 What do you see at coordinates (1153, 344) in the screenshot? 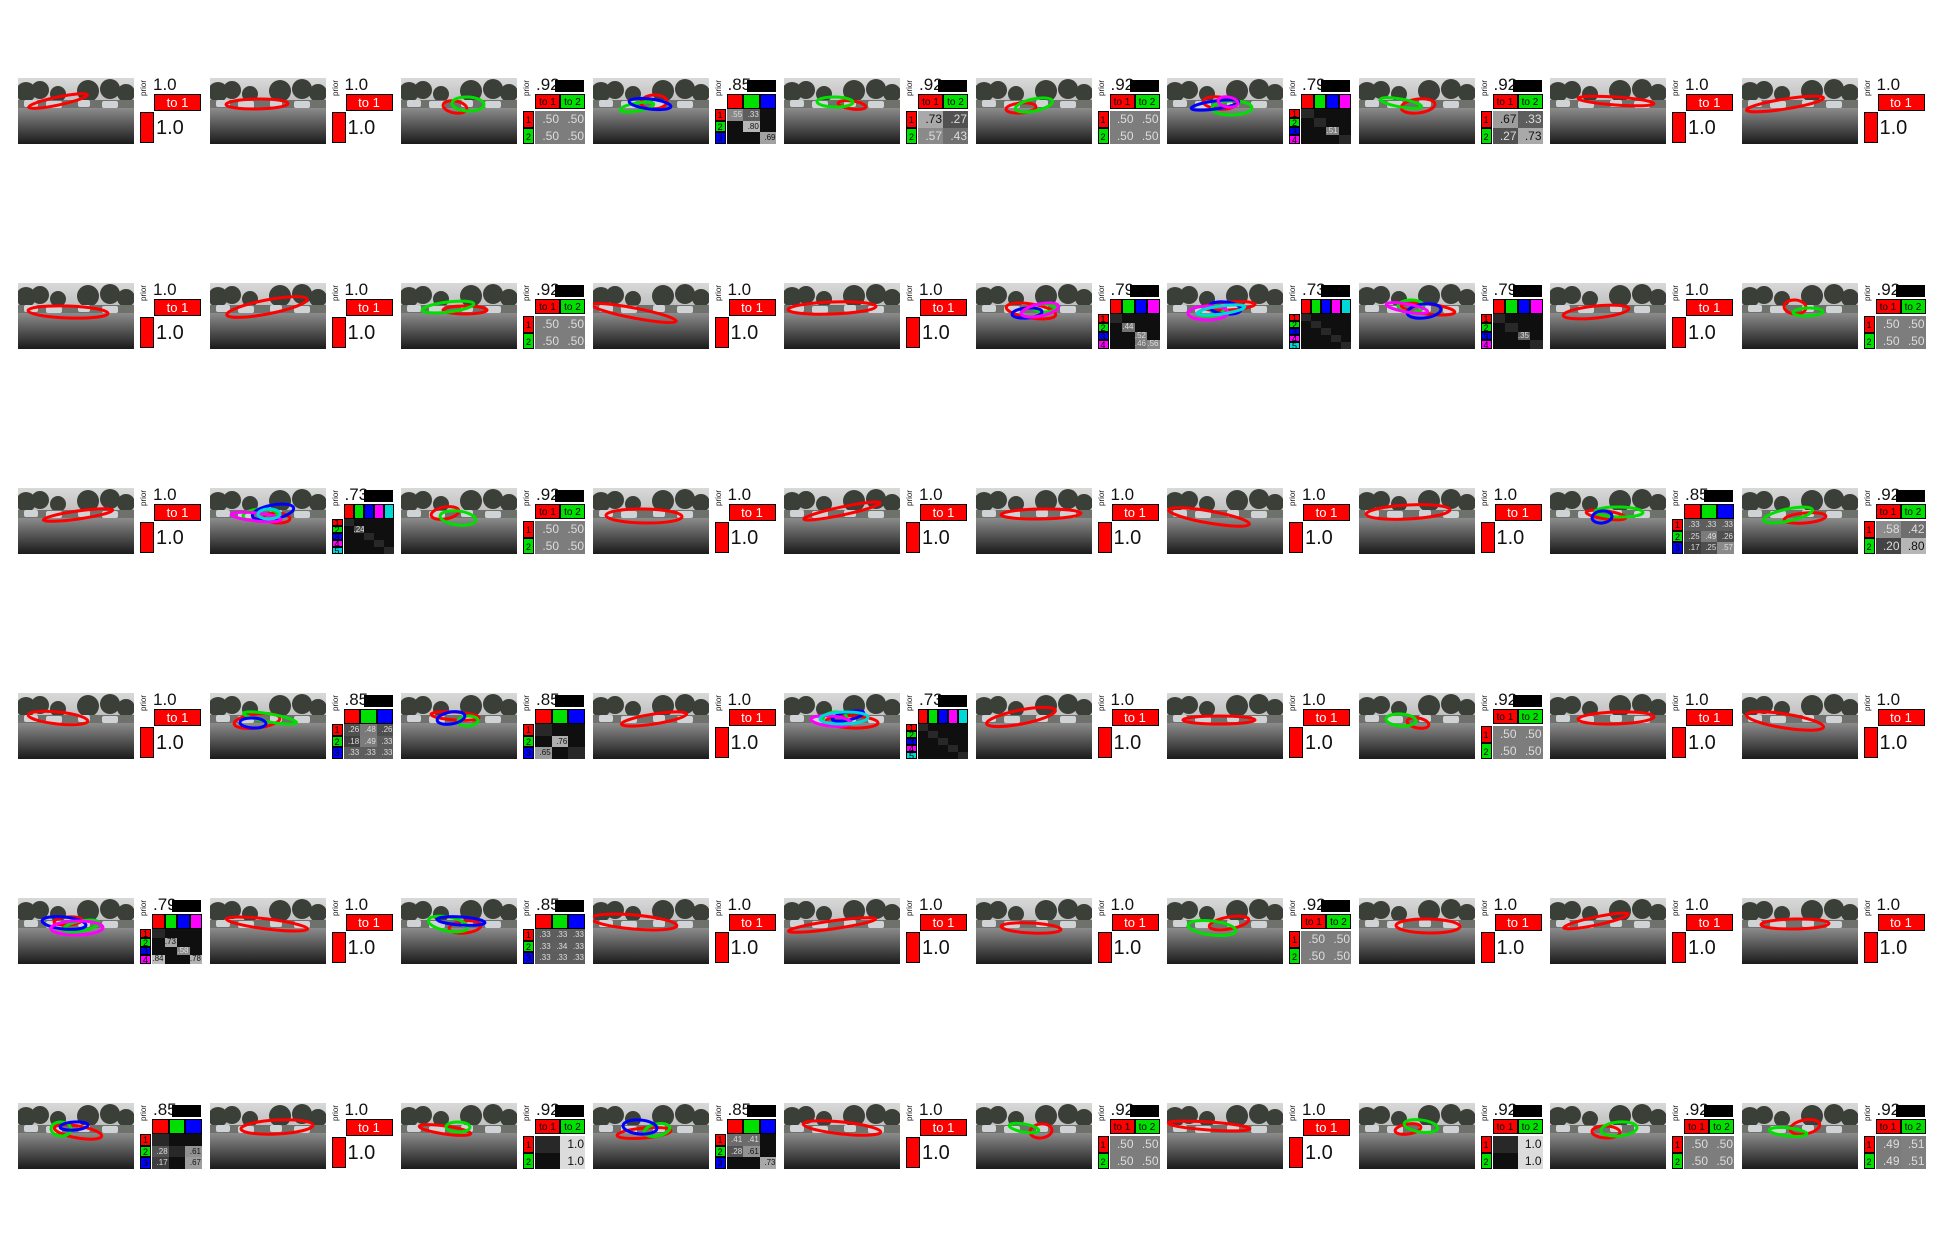
I see `matrix-cell: .56` at bounding box center [1153, 344].